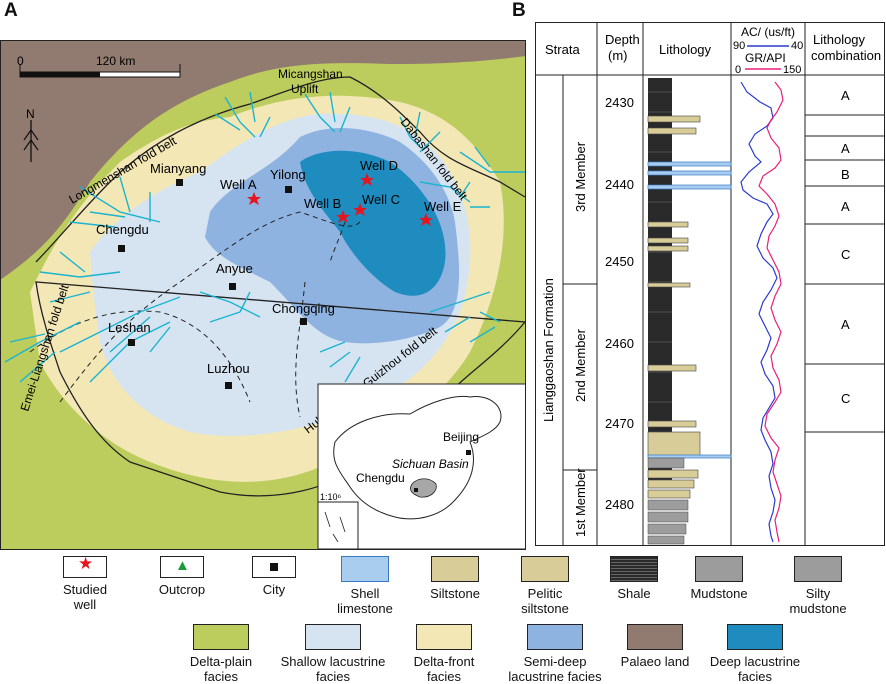 The height and width of the screenshot is (684, 886). What do you see at coordinates (430, 464) in the screenshot?
I see `inset-basin-label: Sichuan Basin` at bounding box center [430, 464].